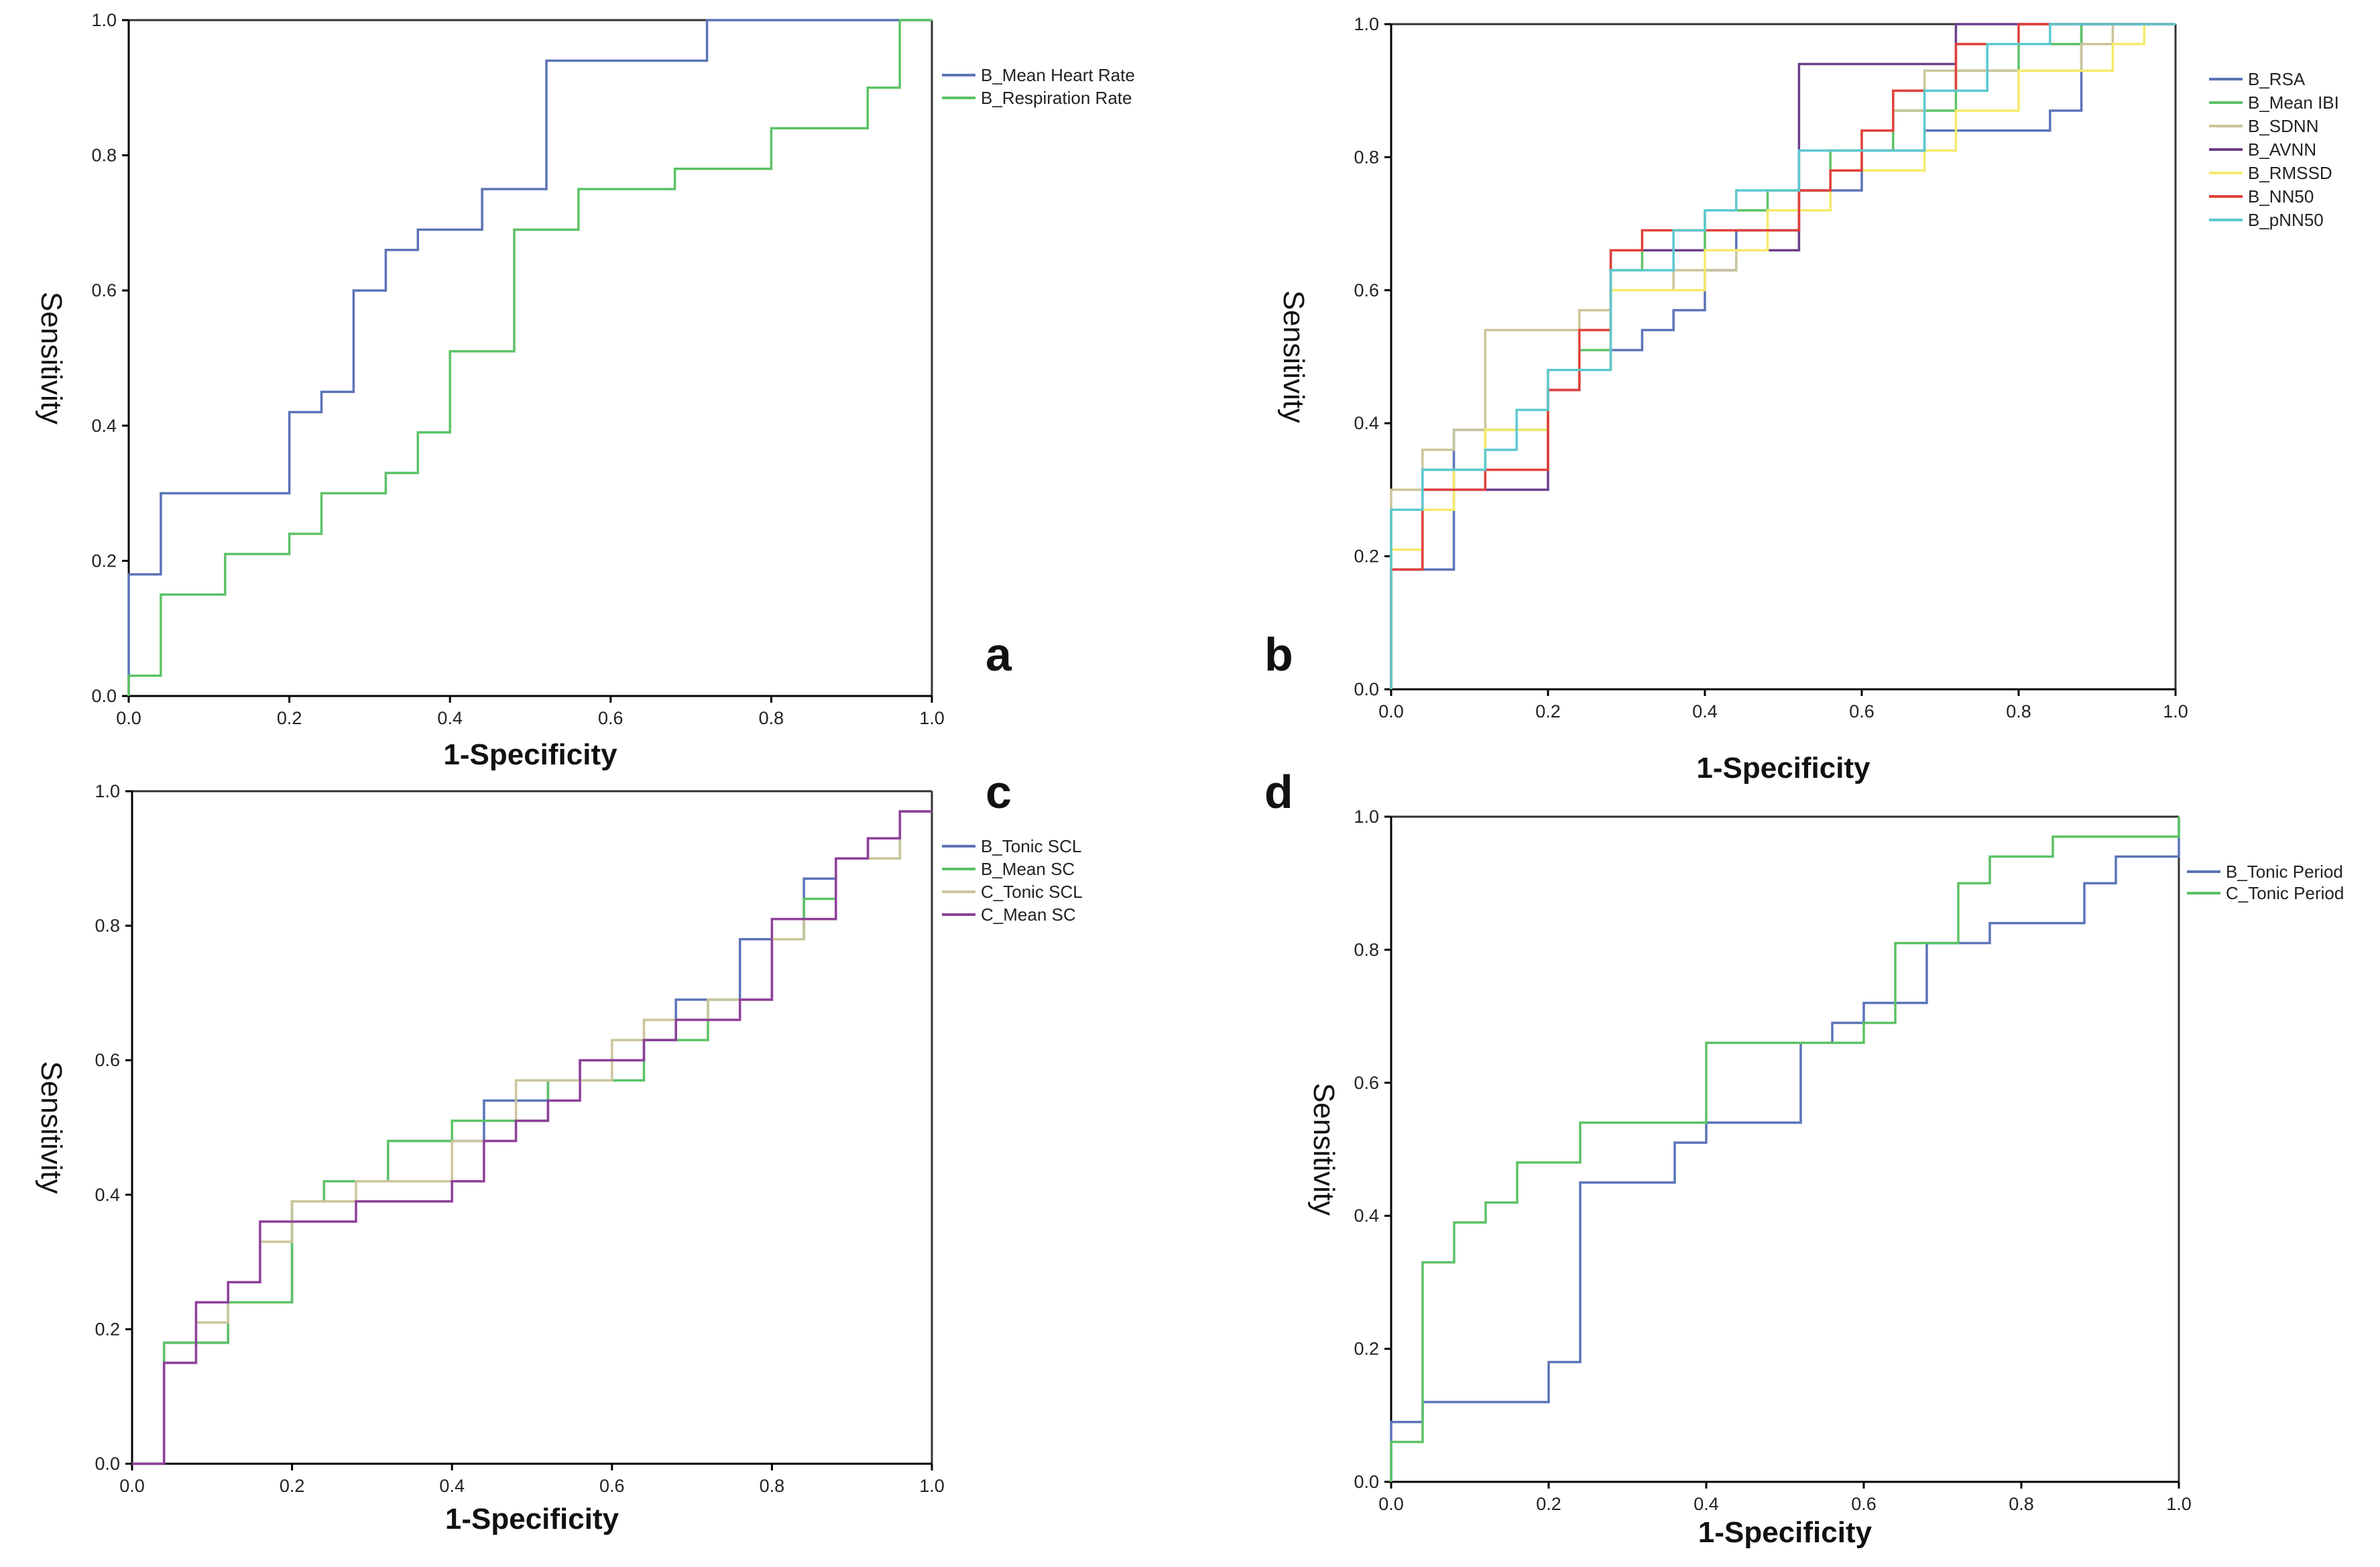 The image size is (2380, 1567). Describe the element at coordinates (1032, 892) in the screenshot. I see `legend-label: C_Tonic SCL` at that location.